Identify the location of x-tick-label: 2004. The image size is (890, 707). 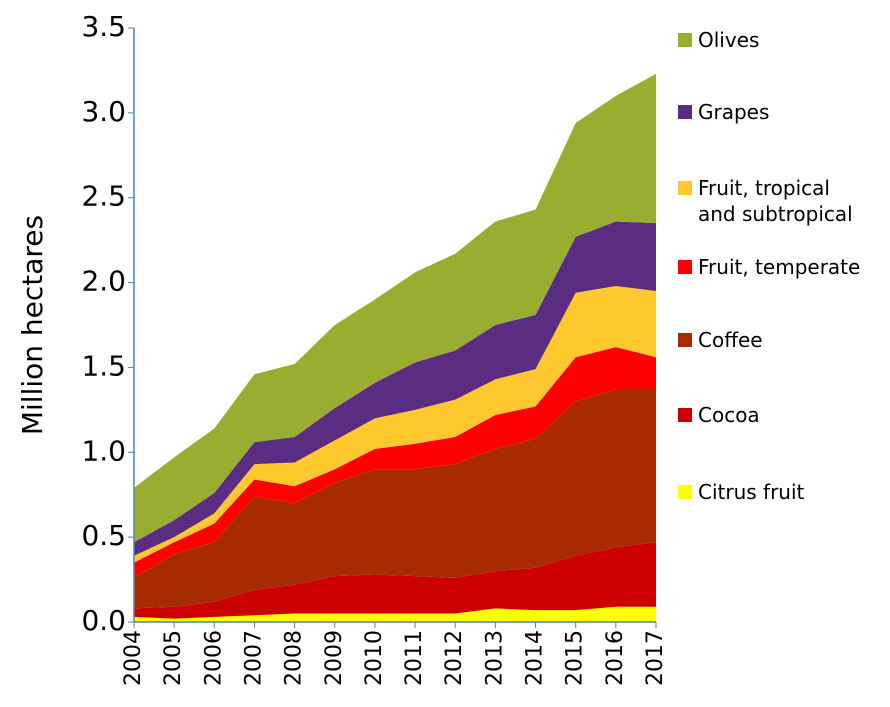
(133, 658).